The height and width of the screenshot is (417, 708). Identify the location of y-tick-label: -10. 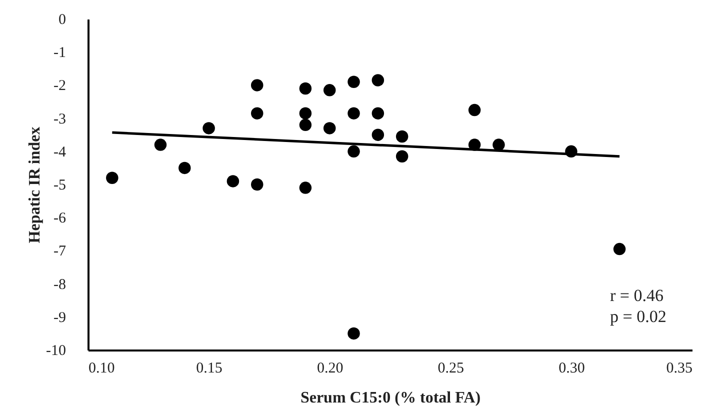
(56, 351).